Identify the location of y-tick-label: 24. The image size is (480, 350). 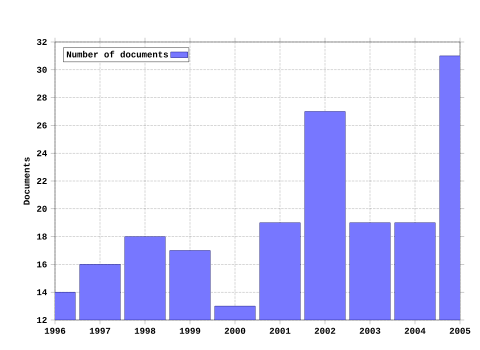
(42, 153).